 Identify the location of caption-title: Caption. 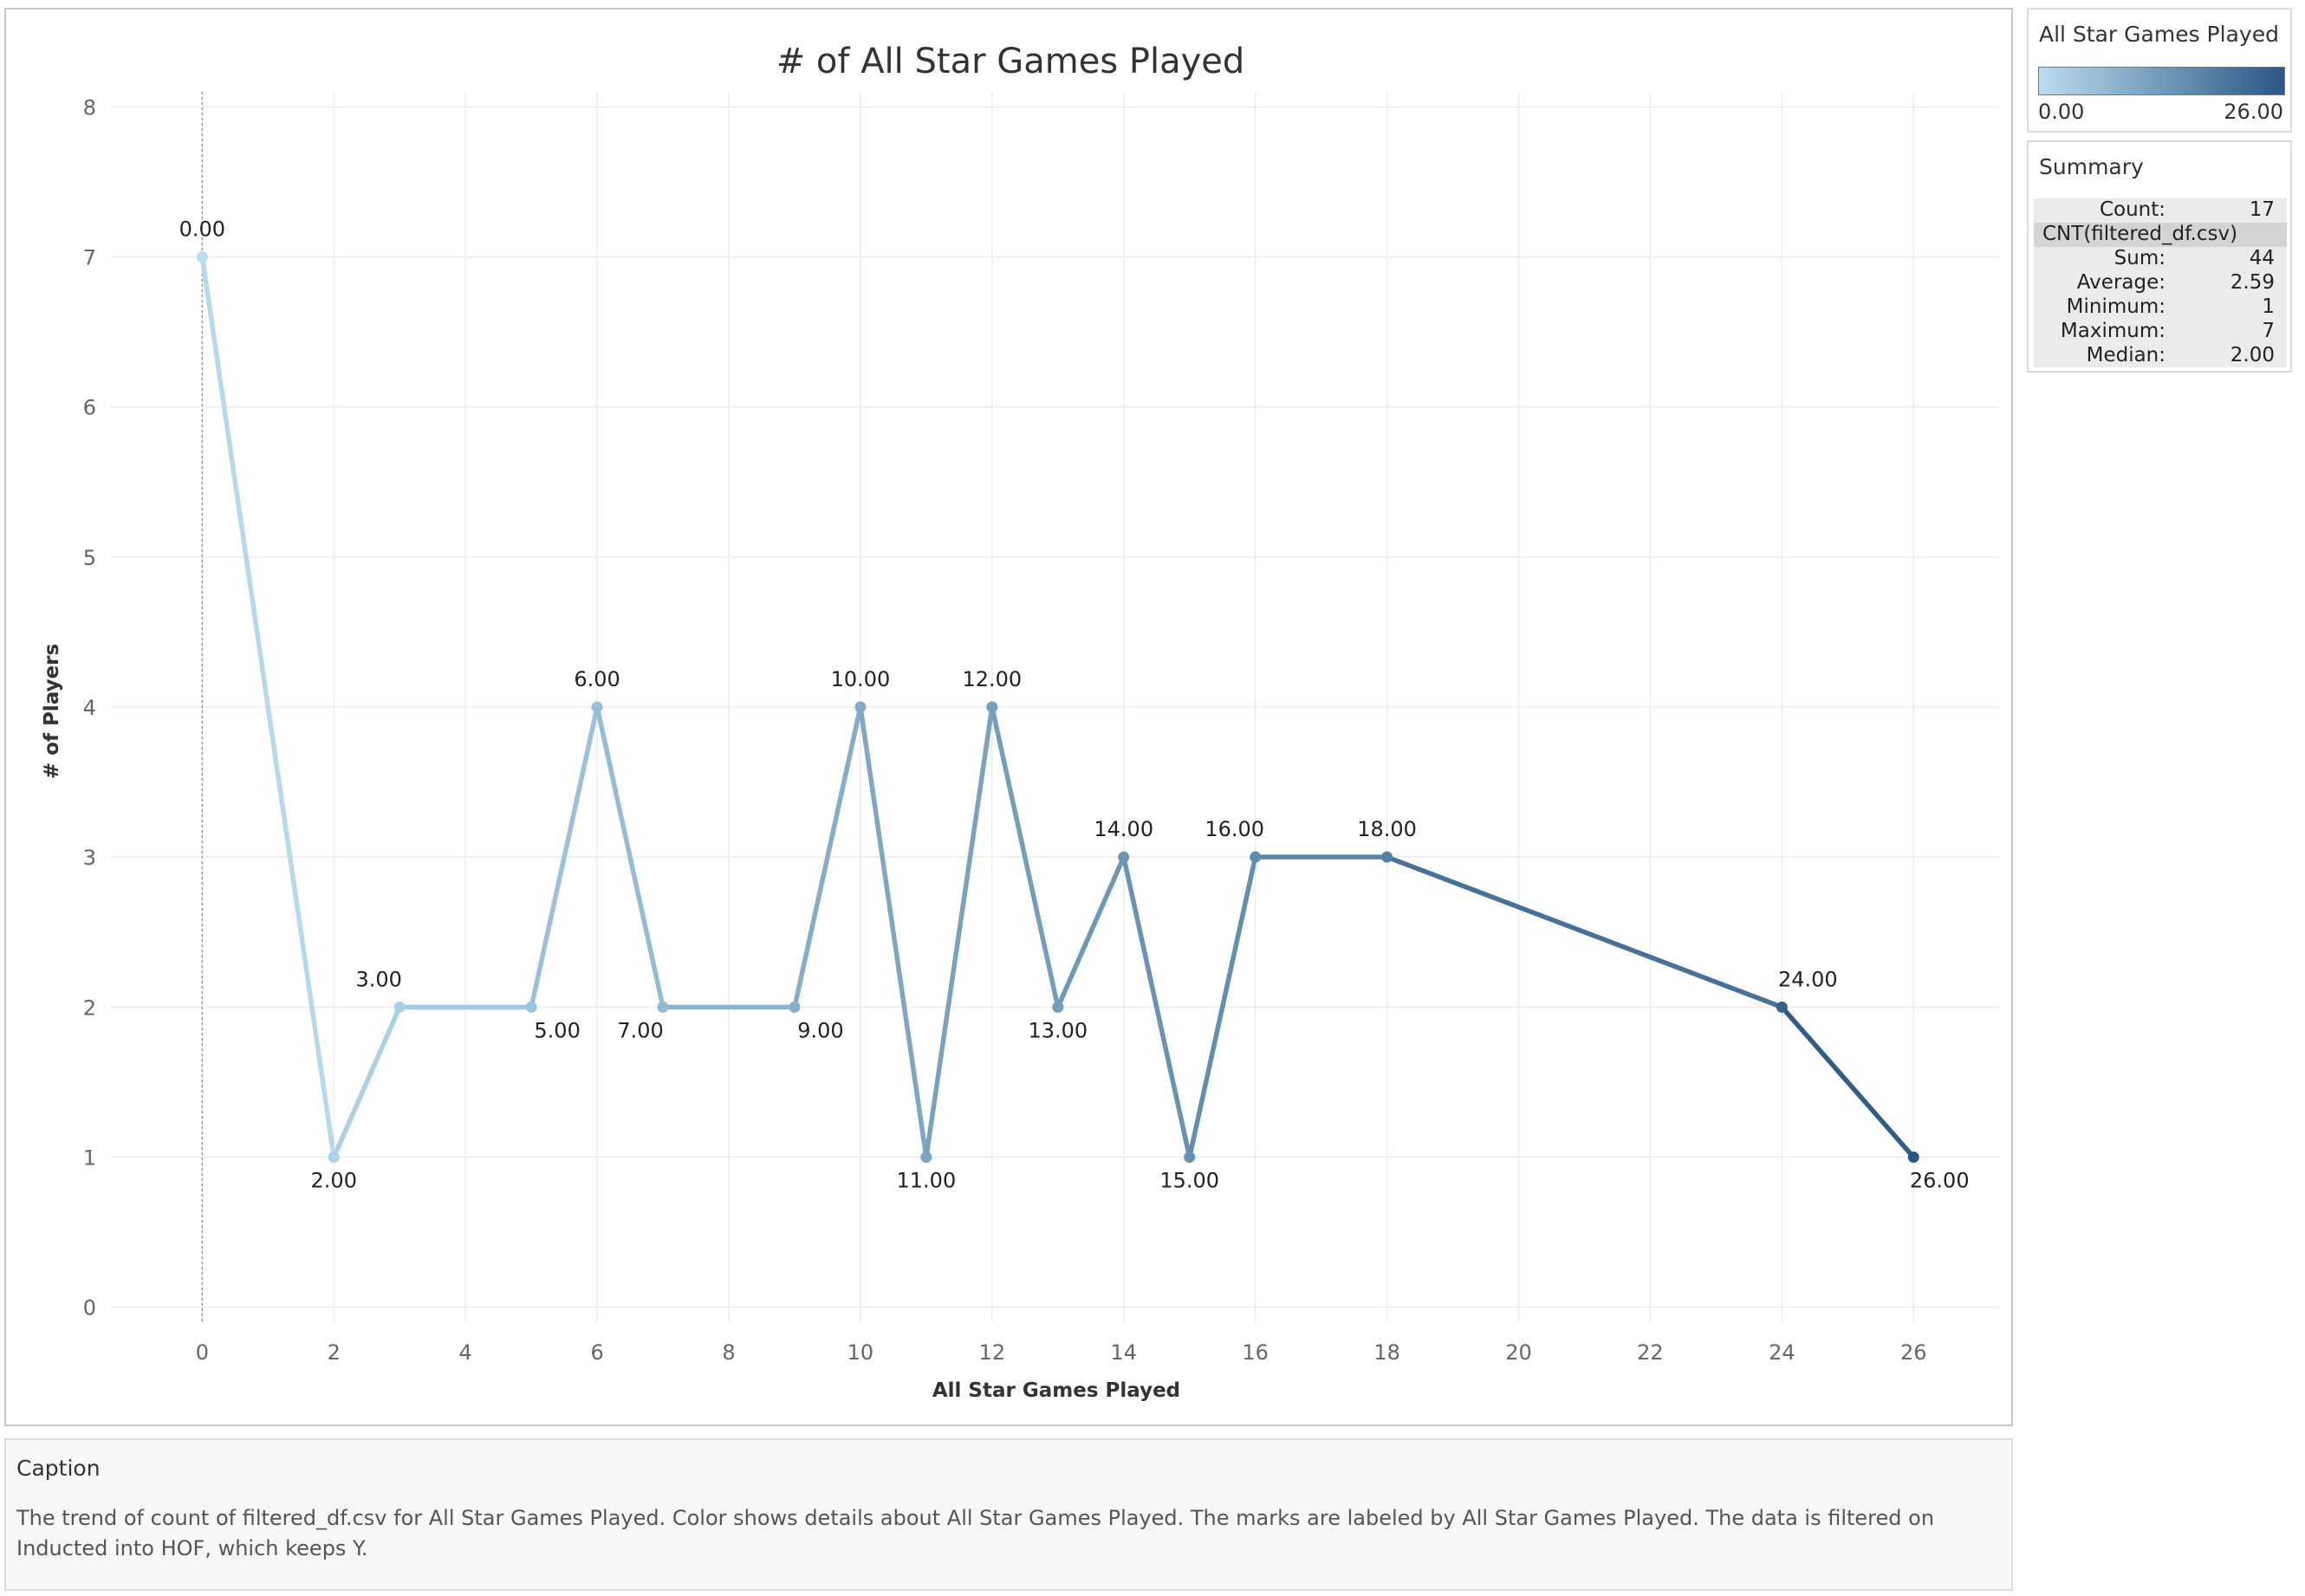
(58, 1468).